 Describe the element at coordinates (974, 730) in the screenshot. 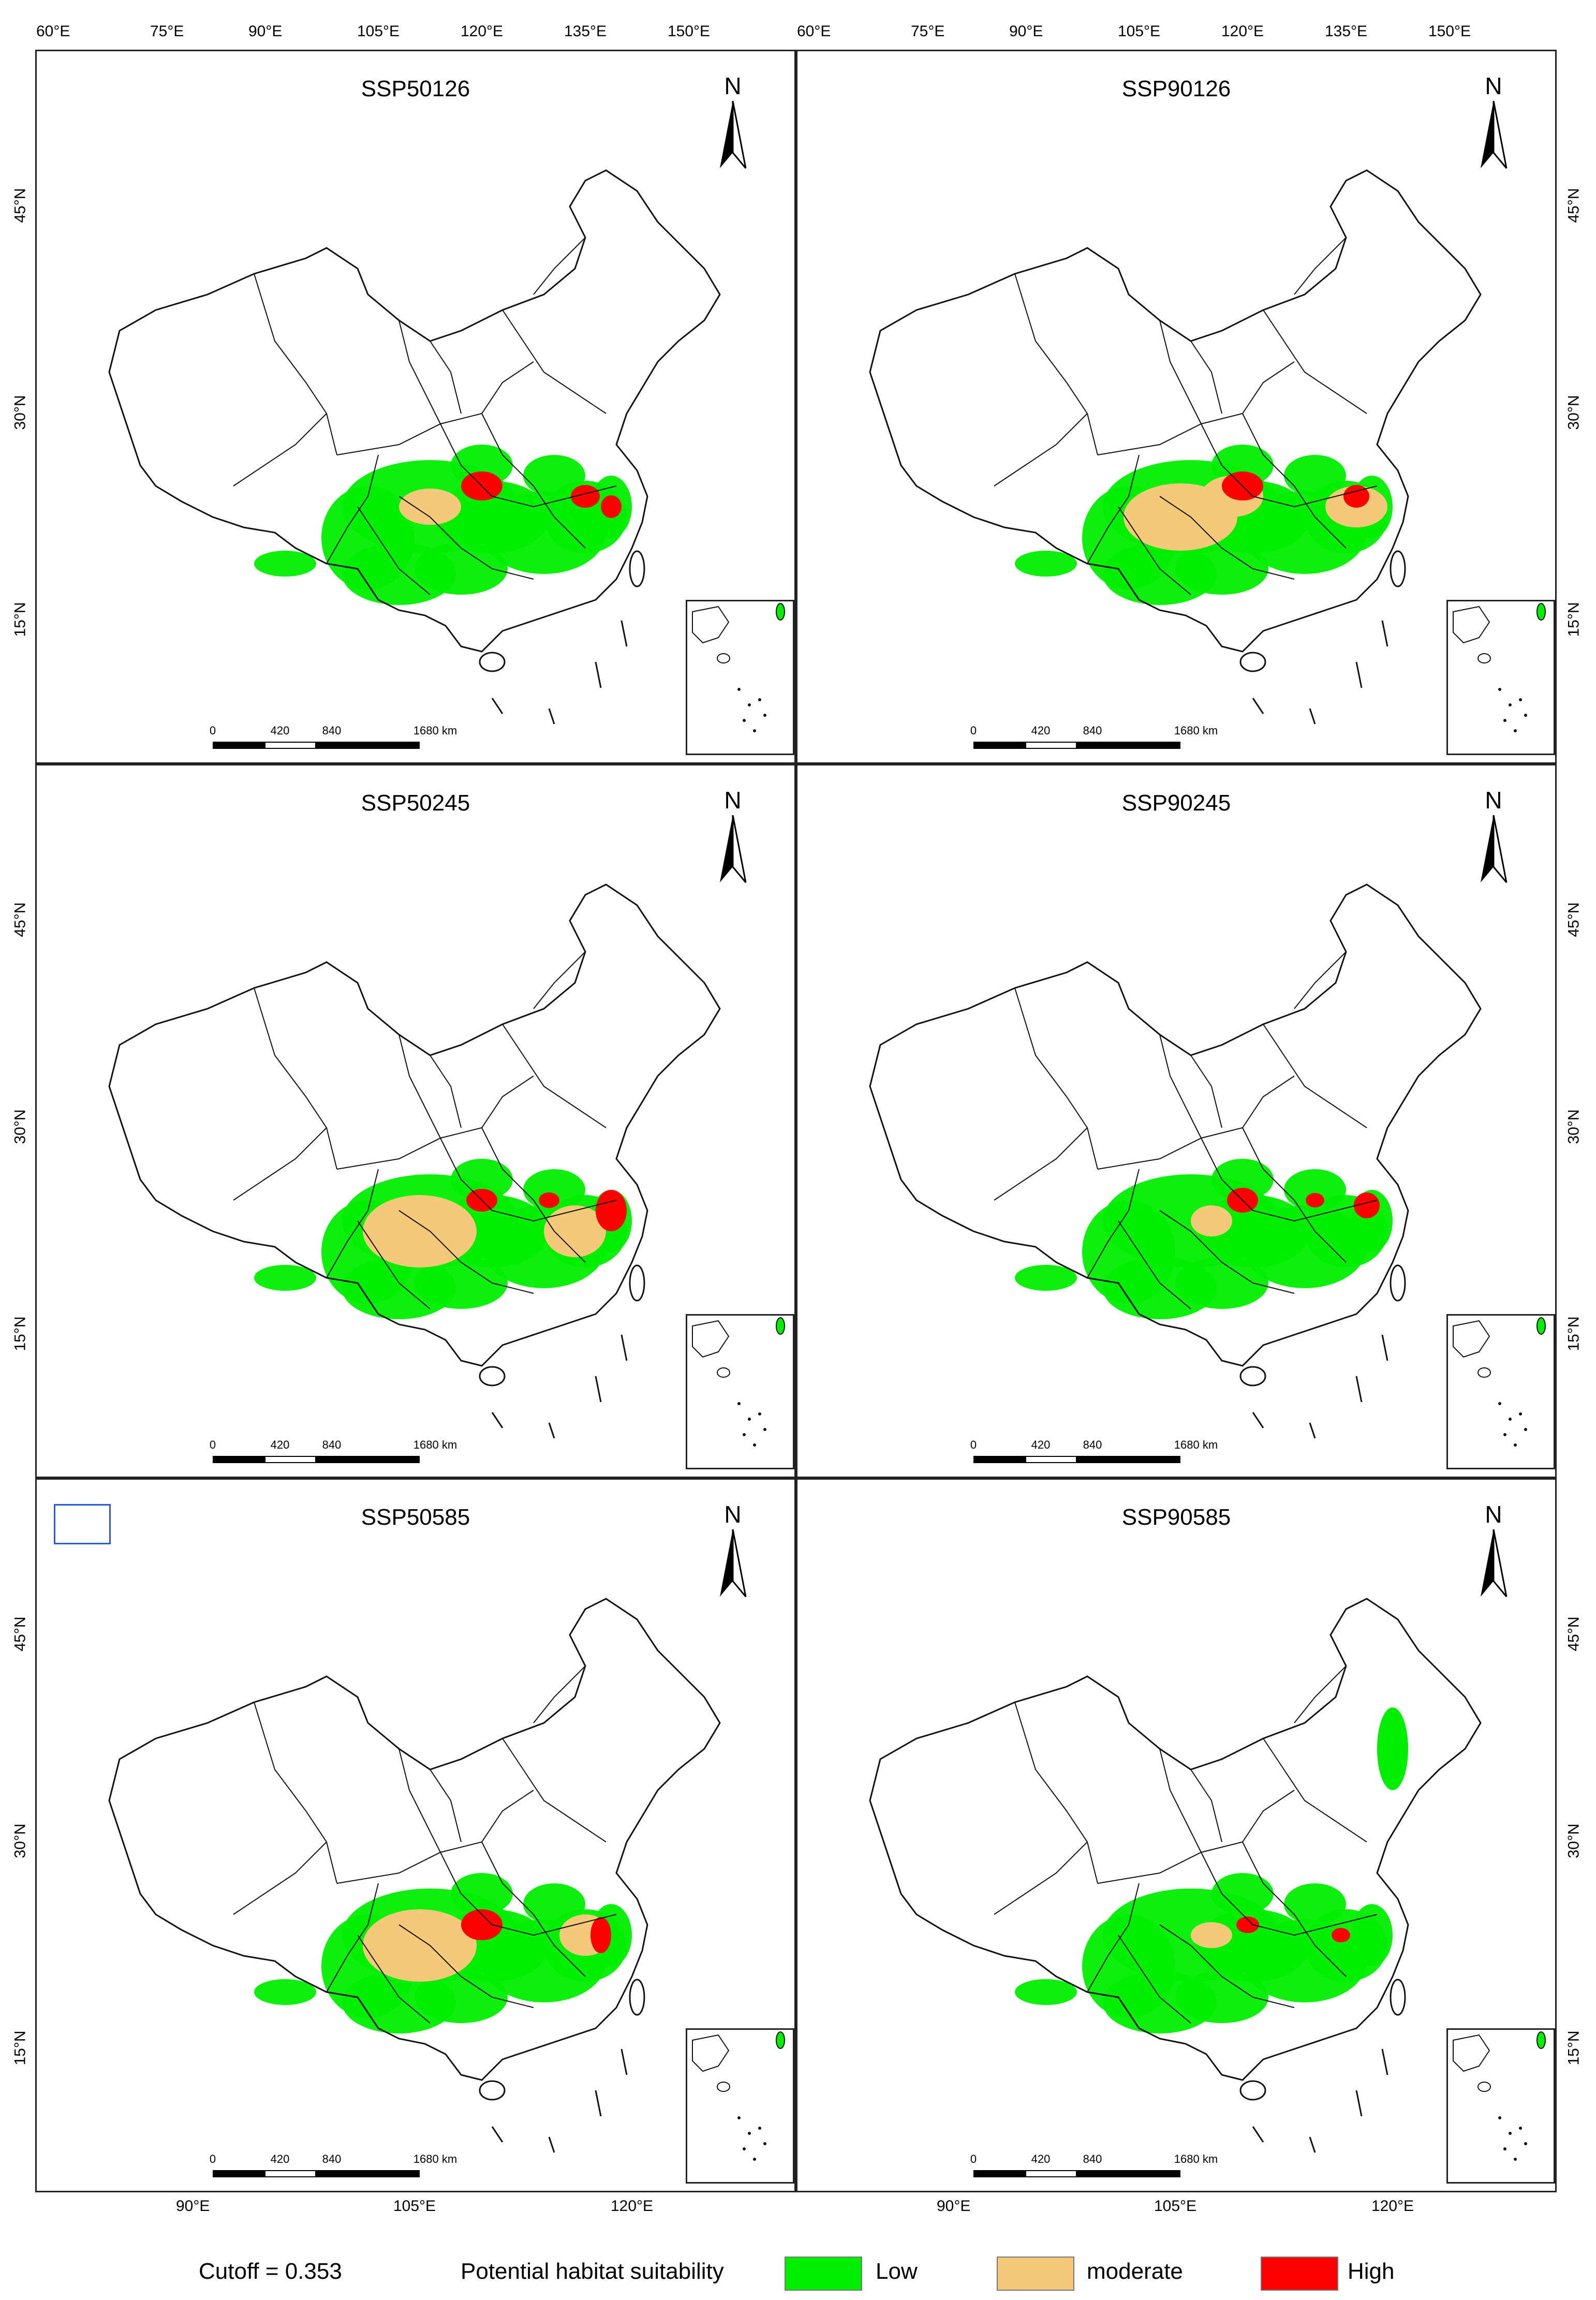

I see `scale-label: 0` at that location.